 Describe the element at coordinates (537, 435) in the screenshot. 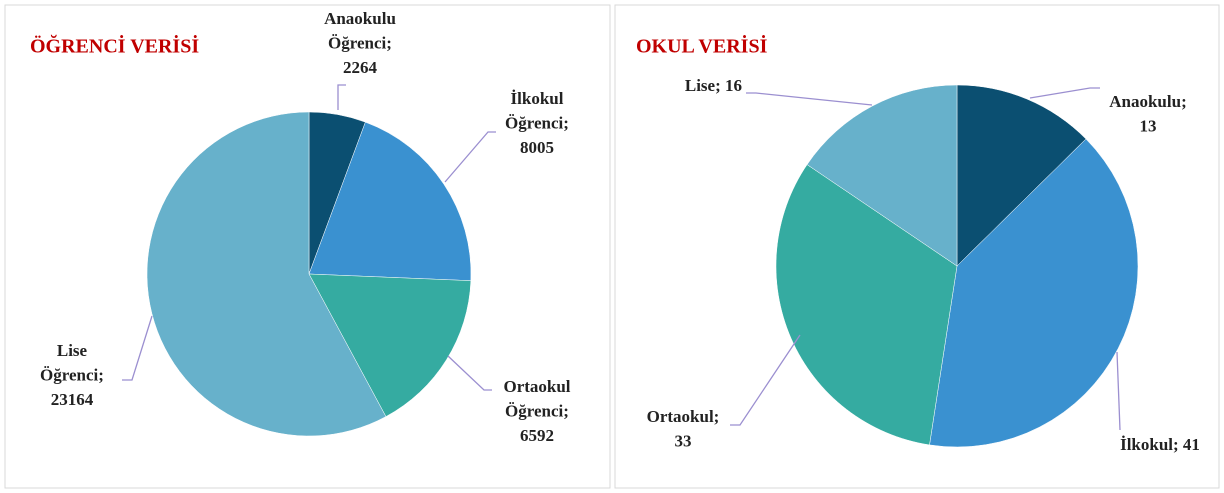

I see `data-label-line: 6592` at that location.